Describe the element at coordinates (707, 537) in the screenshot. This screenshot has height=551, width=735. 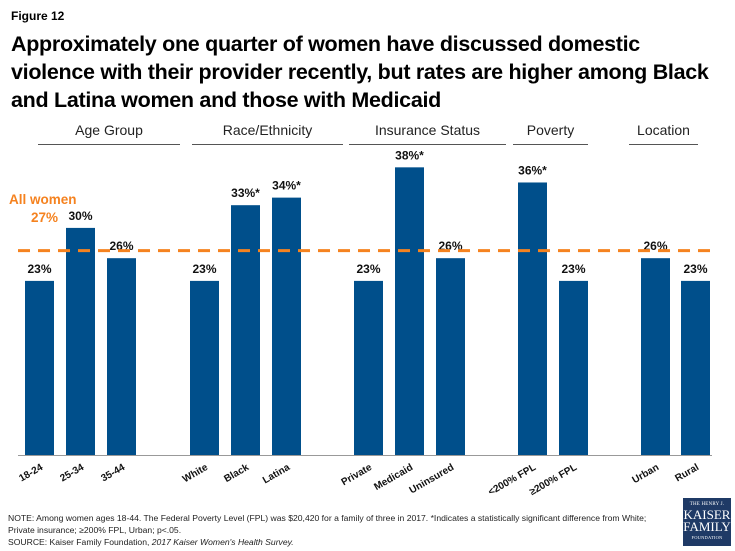
I see `logo-line4: FOUNDATION` at that location.